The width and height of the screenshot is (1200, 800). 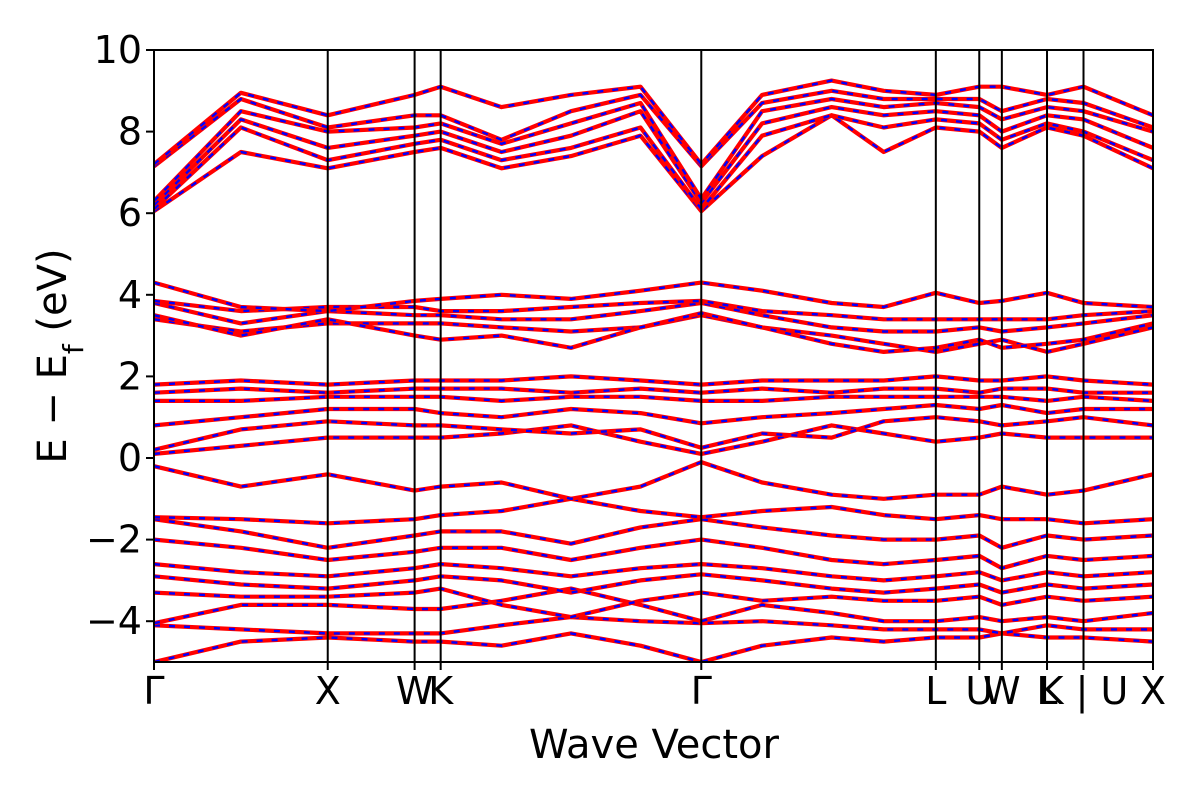 I want to click on band-22-dashed-line, so click(x=653, y=163).